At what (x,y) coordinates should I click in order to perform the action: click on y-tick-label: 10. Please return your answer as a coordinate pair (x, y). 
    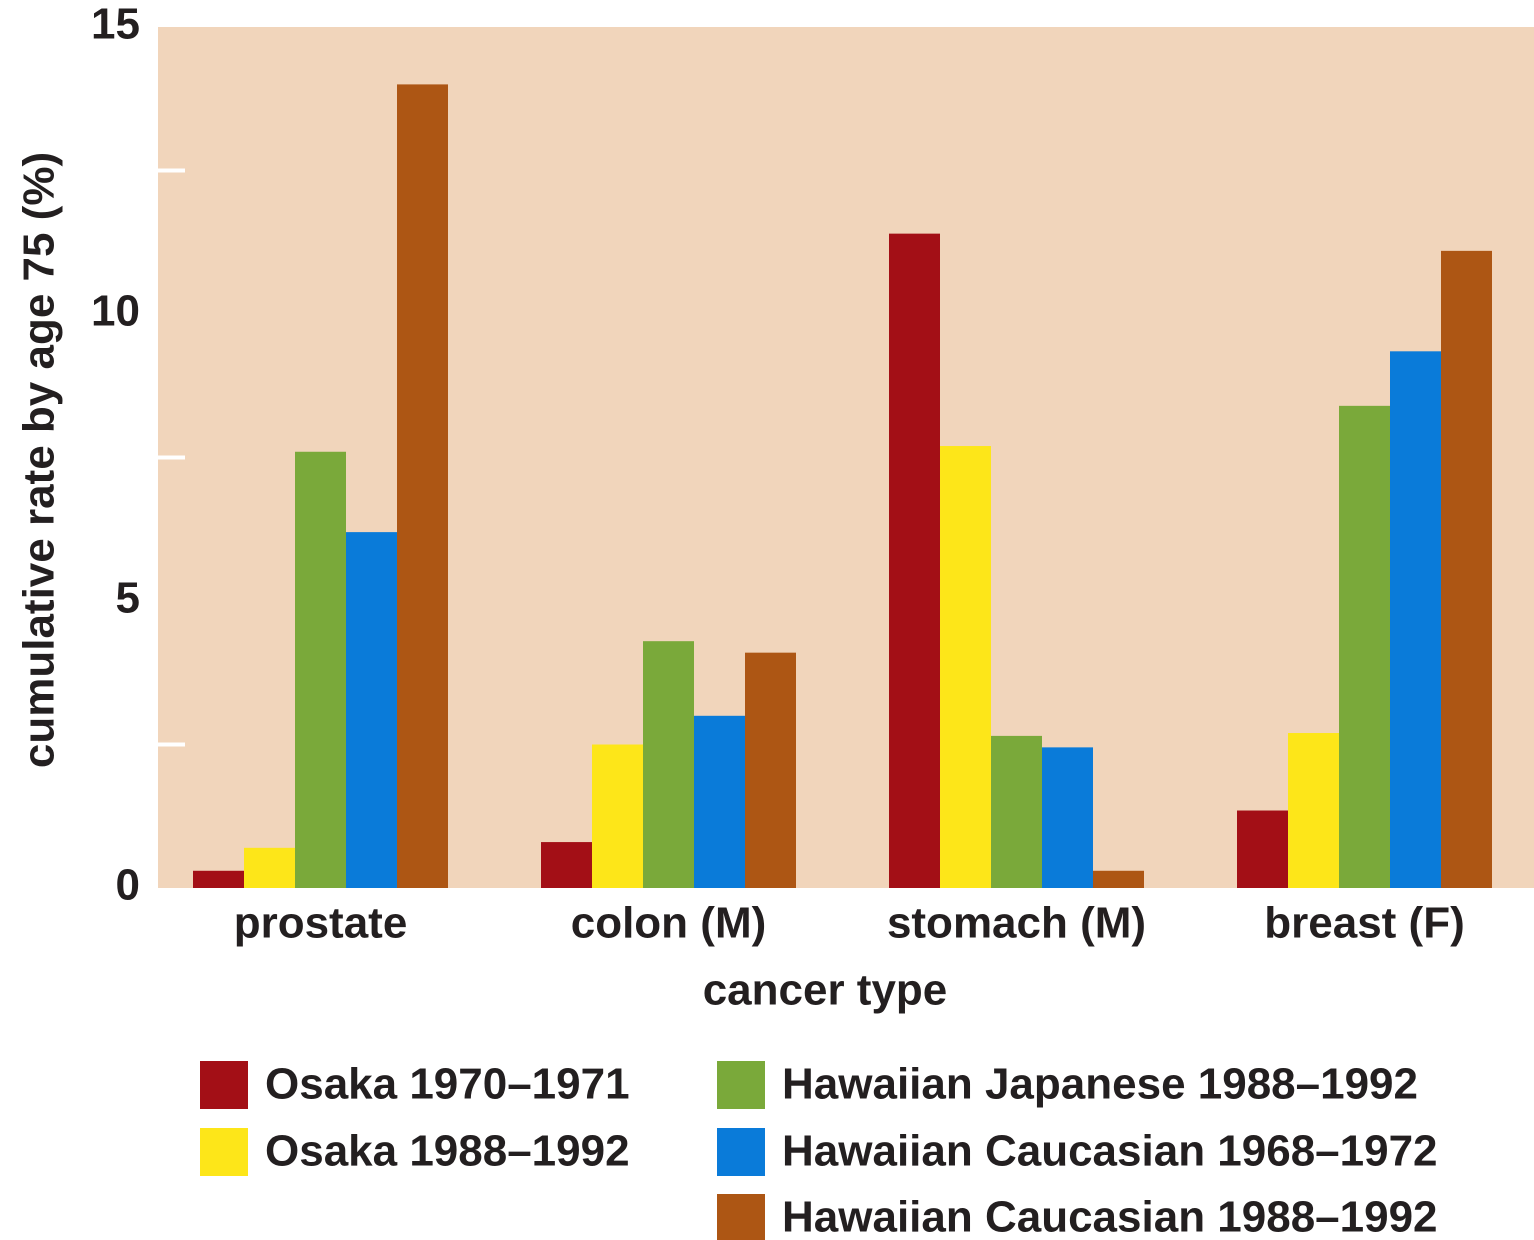
    Looking at the image, I should click on (115, 311).